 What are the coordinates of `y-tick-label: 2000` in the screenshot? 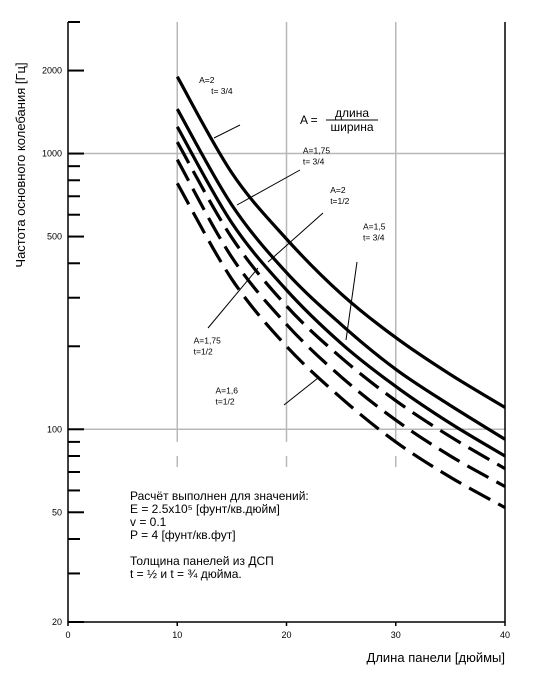 It's located at (52, 71).